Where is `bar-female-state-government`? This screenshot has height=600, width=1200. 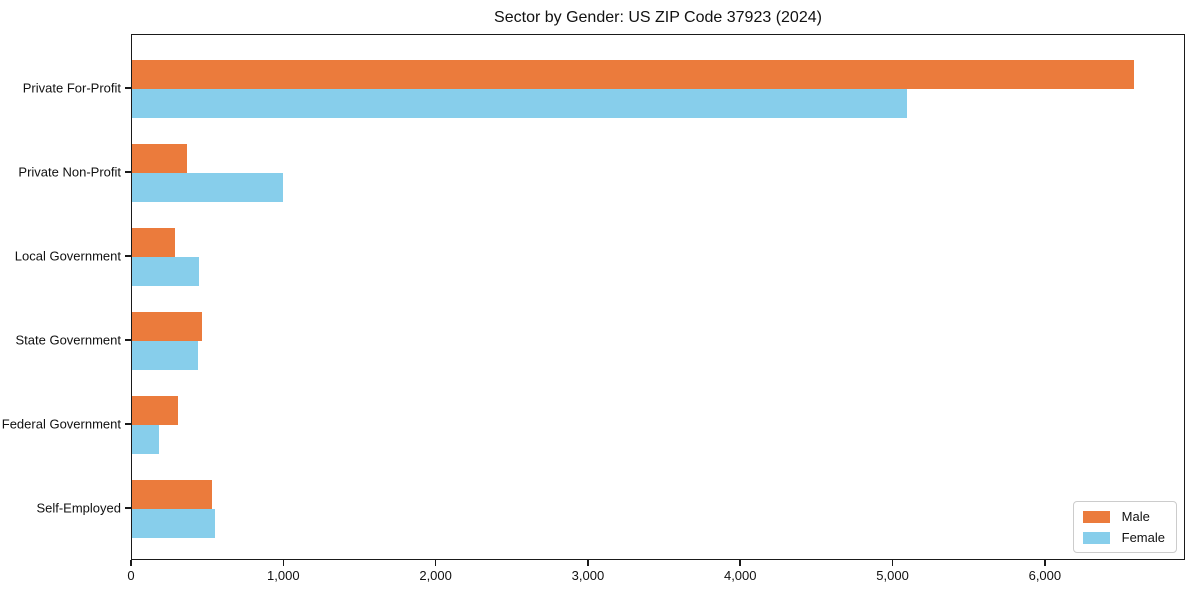 bar-female-state-government is located at coordinates (165, 355).